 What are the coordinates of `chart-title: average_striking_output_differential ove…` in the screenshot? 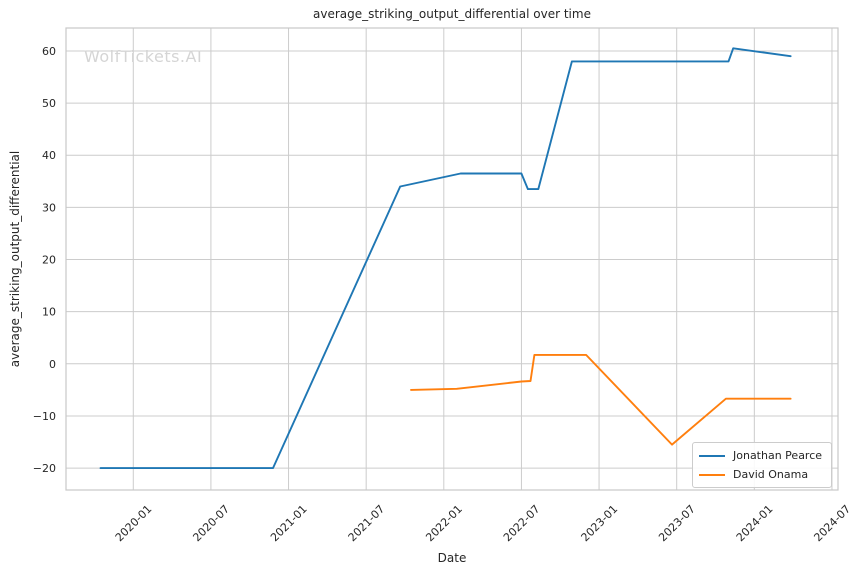 It's located at (452, 14).